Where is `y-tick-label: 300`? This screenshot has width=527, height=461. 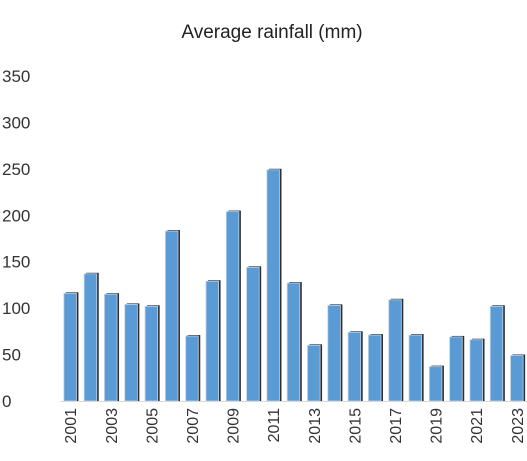
y-tick-label: 300 is located at coordinates (16, 122).